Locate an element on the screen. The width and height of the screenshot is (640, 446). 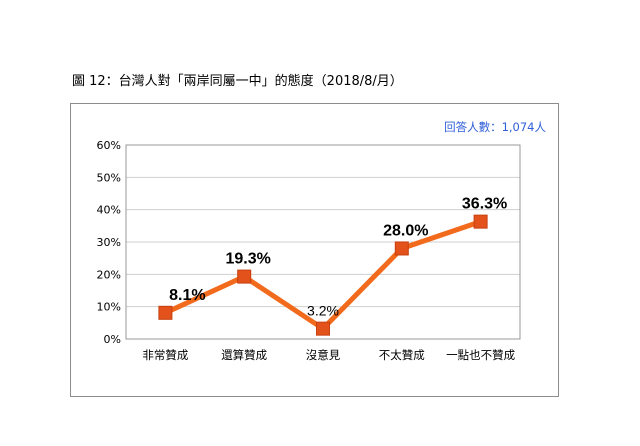
x-tick-label: 不太贊成 is located at coordinates (402, 355).